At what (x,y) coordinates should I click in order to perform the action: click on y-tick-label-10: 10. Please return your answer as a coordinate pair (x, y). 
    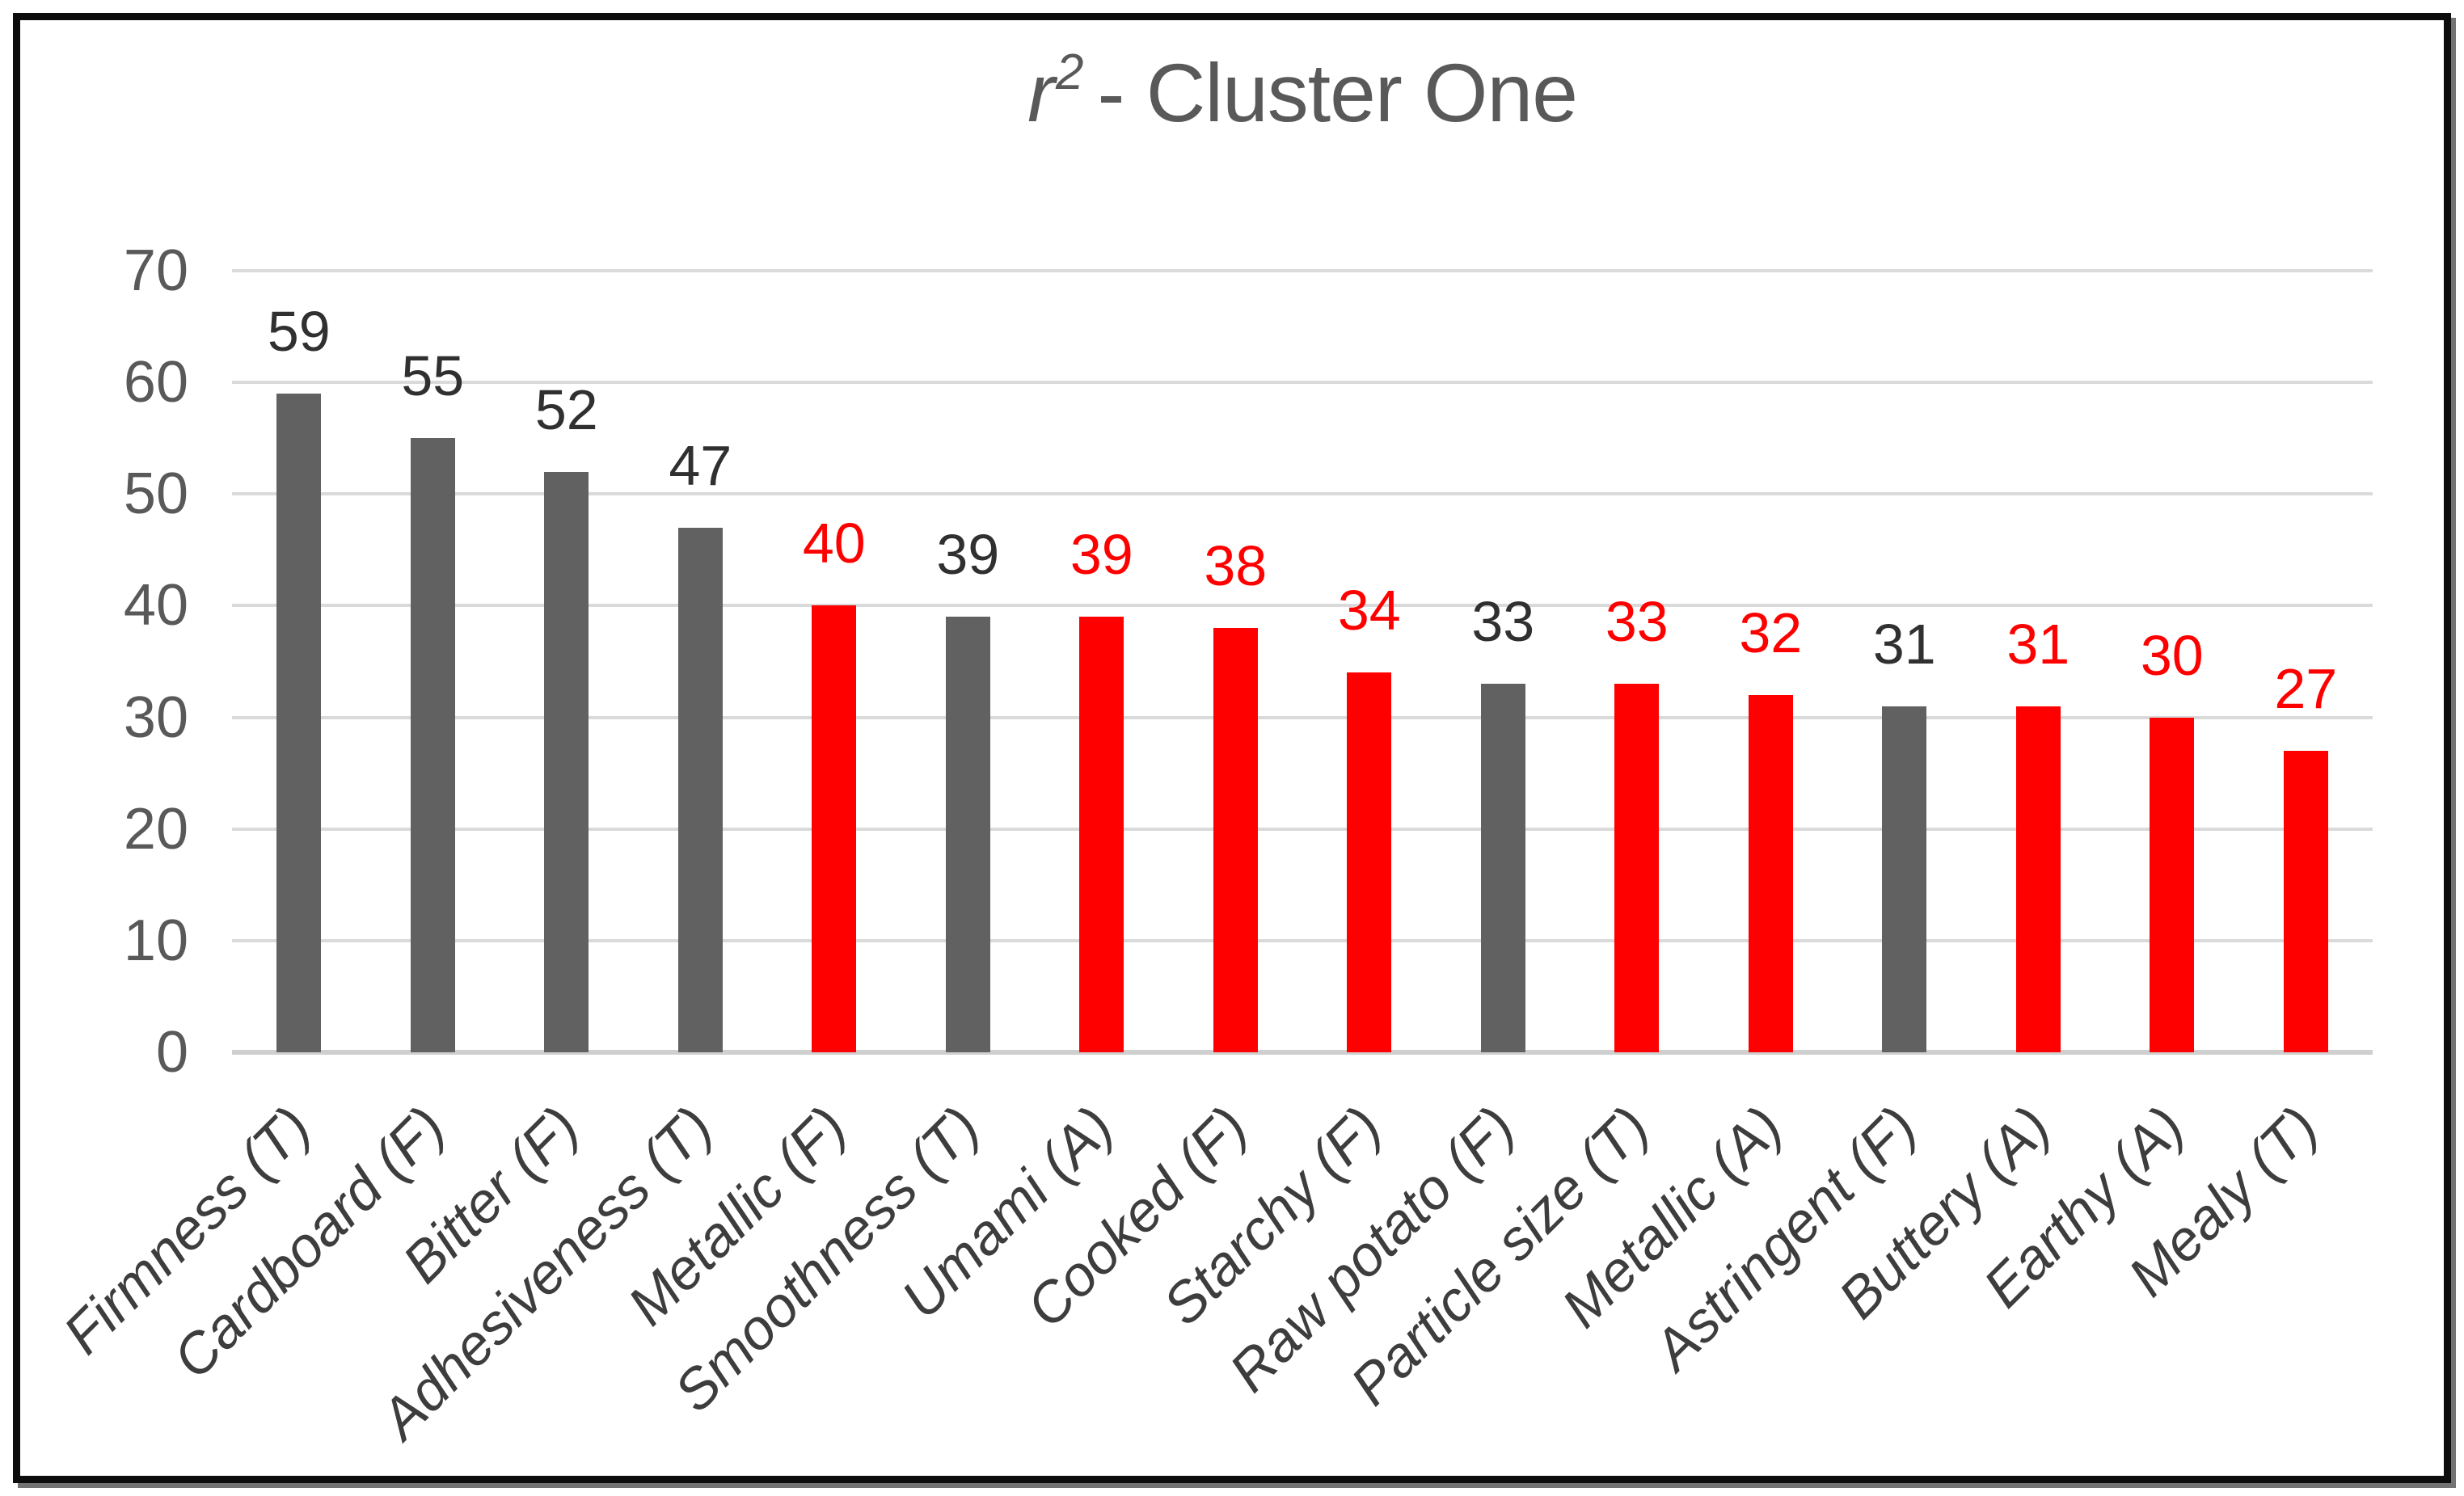
    Looking at the image, I should click on (156, 940).